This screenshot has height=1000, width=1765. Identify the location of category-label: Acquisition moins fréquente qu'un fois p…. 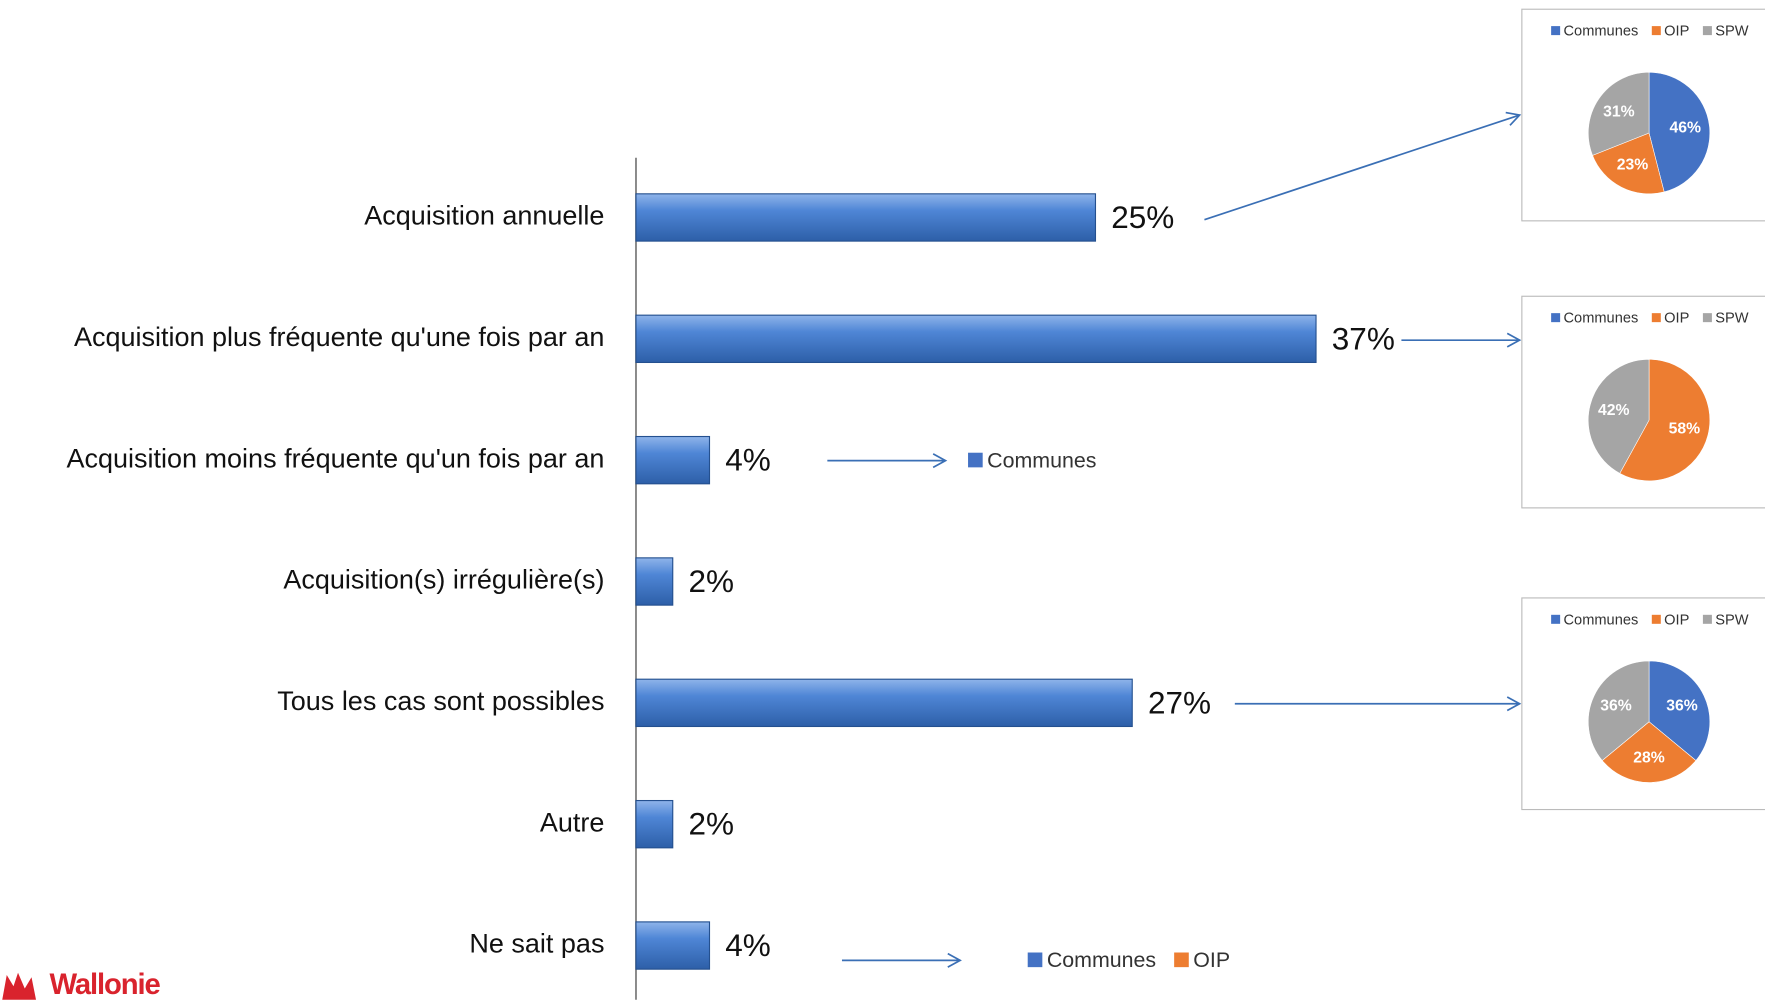
(335, 458).